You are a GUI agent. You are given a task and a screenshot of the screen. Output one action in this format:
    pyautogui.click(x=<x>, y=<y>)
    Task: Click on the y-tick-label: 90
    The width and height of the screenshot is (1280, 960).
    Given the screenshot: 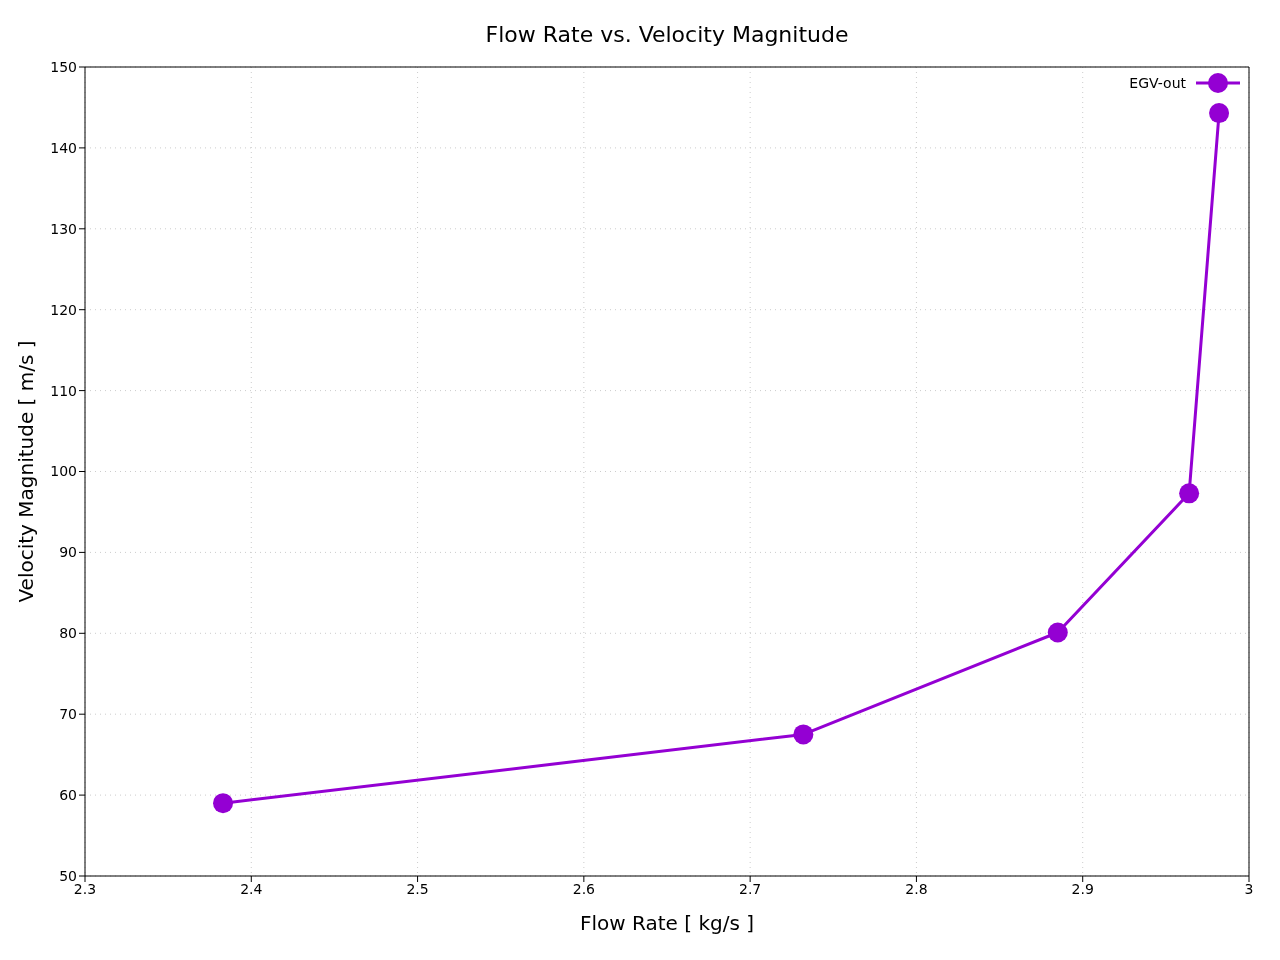 What is the action you would take?
    pyautogui.click(x=68, y=552)
    